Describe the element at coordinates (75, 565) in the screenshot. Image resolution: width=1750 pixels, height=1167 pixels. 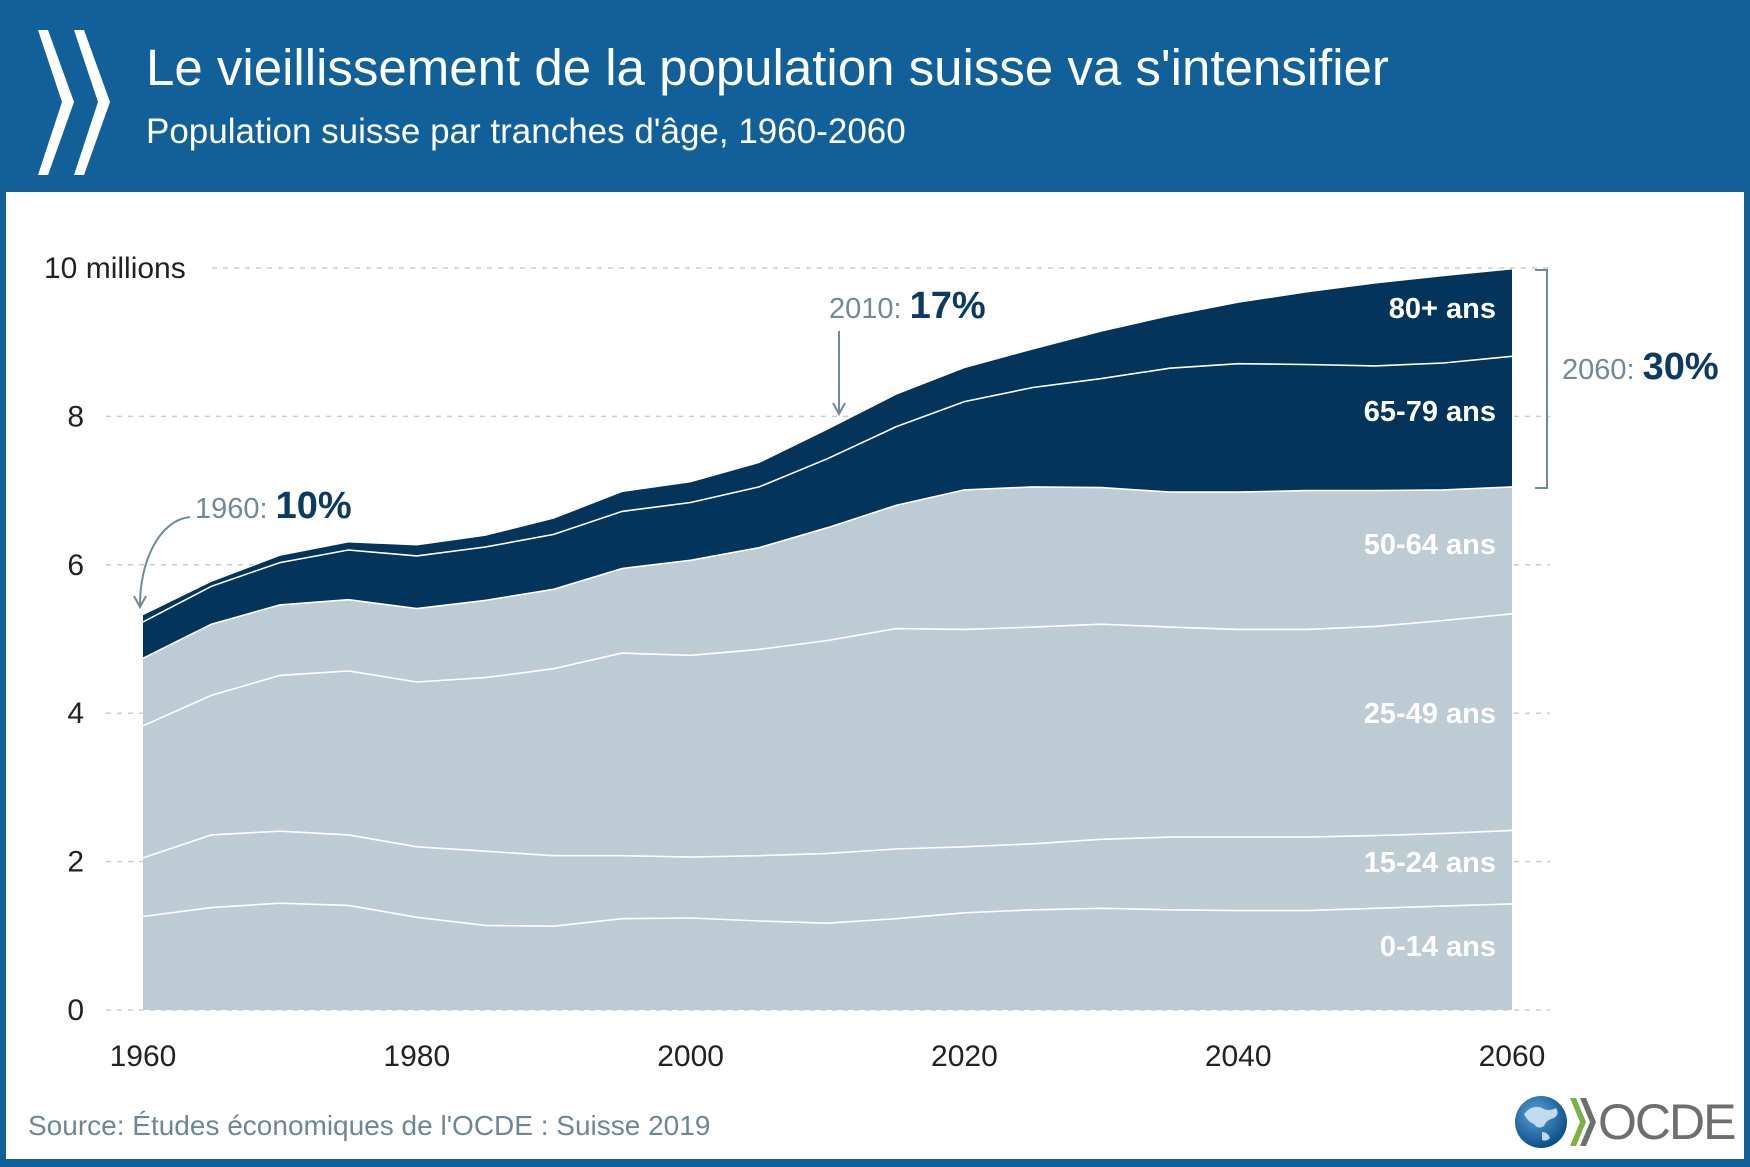
I see `y-tick-label: 6` at that location.